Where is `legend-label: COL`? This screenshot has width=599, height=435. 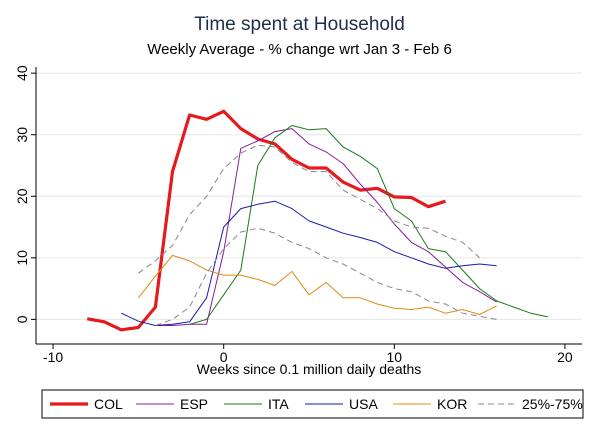 legend-label: COL is located at coordinates (108, 404).